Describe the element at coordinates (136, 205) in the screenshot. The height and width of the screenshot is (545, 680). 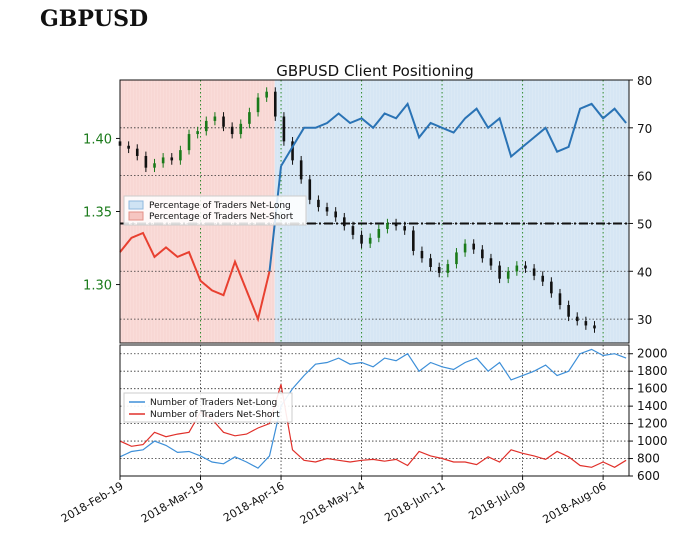
I see `legend-swatch-net-long-pct` at that location.